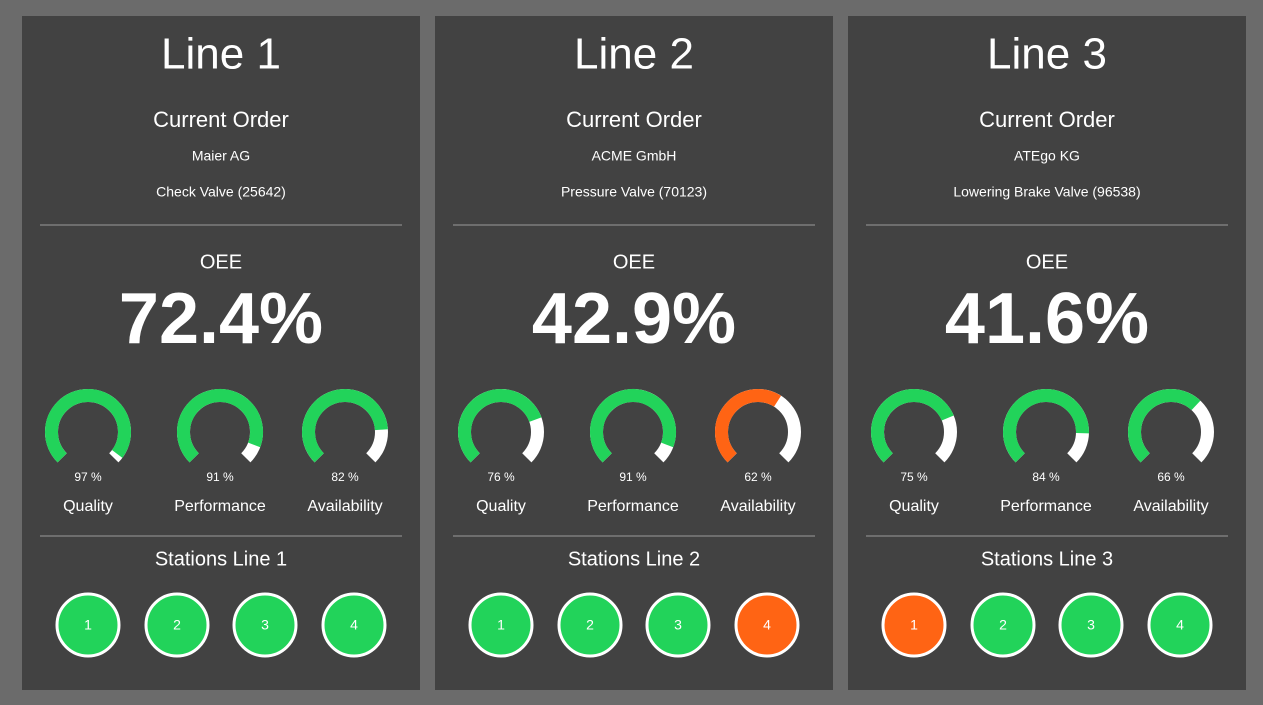  Describe the element at coordinates (1047, 559) in the screenshot. I see `stations-title: Stations Line 3` at that location.